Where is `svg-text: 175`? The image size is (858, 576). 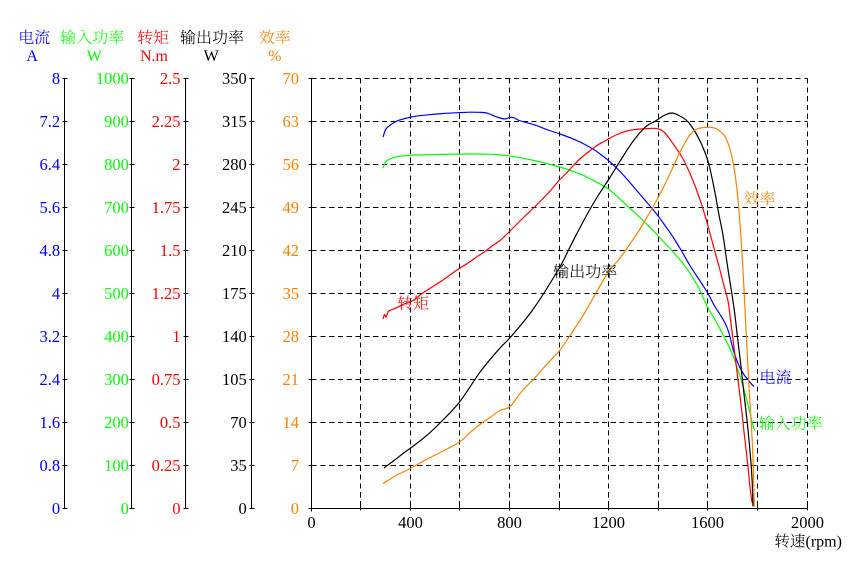 svg-text: 175 is located at coordinates (234, 293).